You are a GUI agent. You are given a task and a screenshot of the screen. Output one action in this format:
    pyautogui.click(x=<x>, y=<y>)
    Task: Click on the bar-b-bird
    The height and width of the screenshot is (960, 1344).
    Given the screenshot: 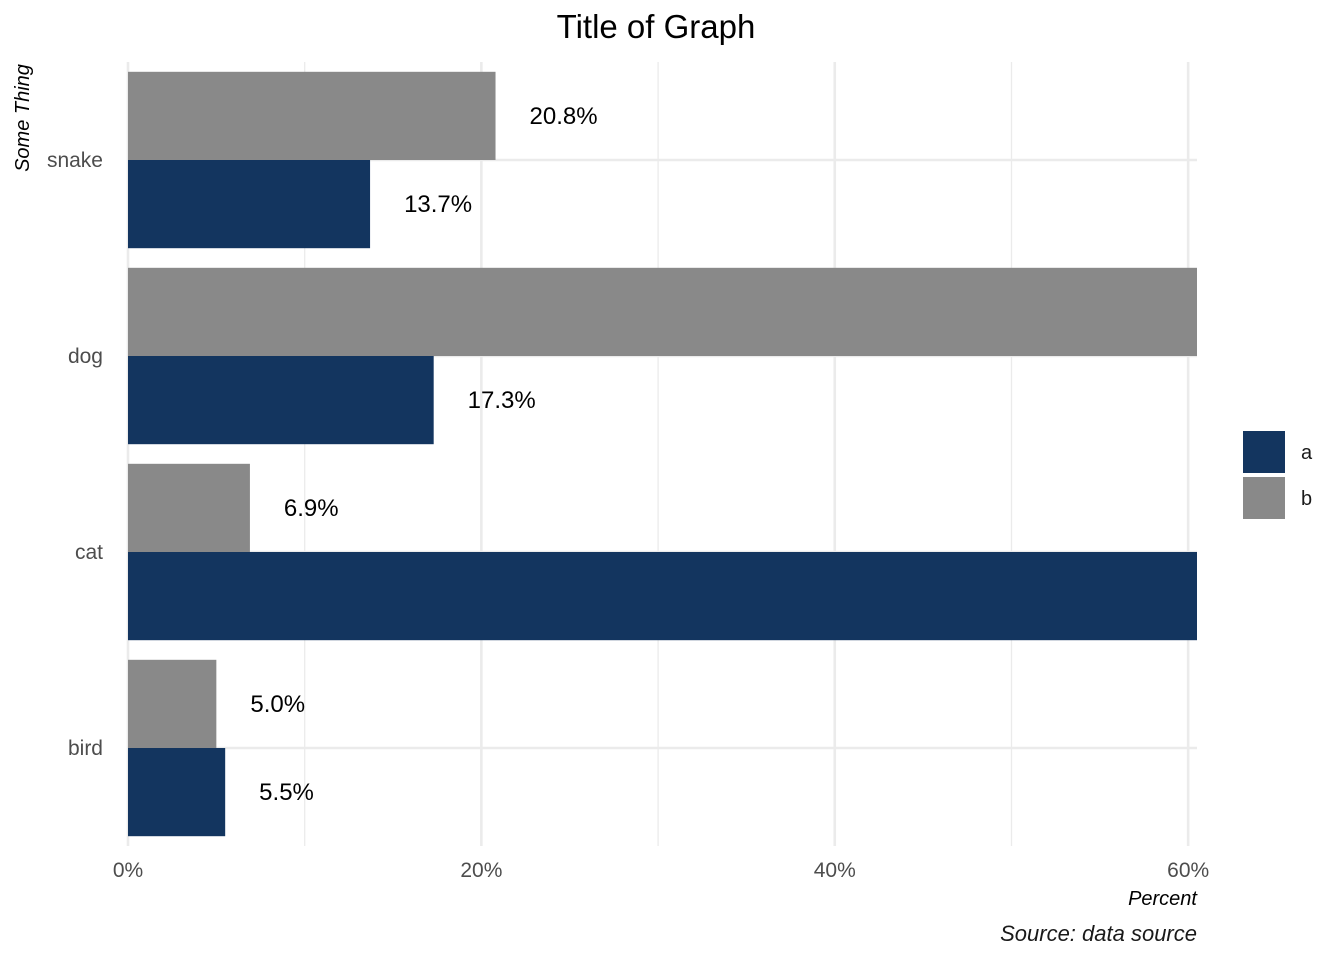 What is the action you would take?
    pyautogui.click(x=172, y=703)
    